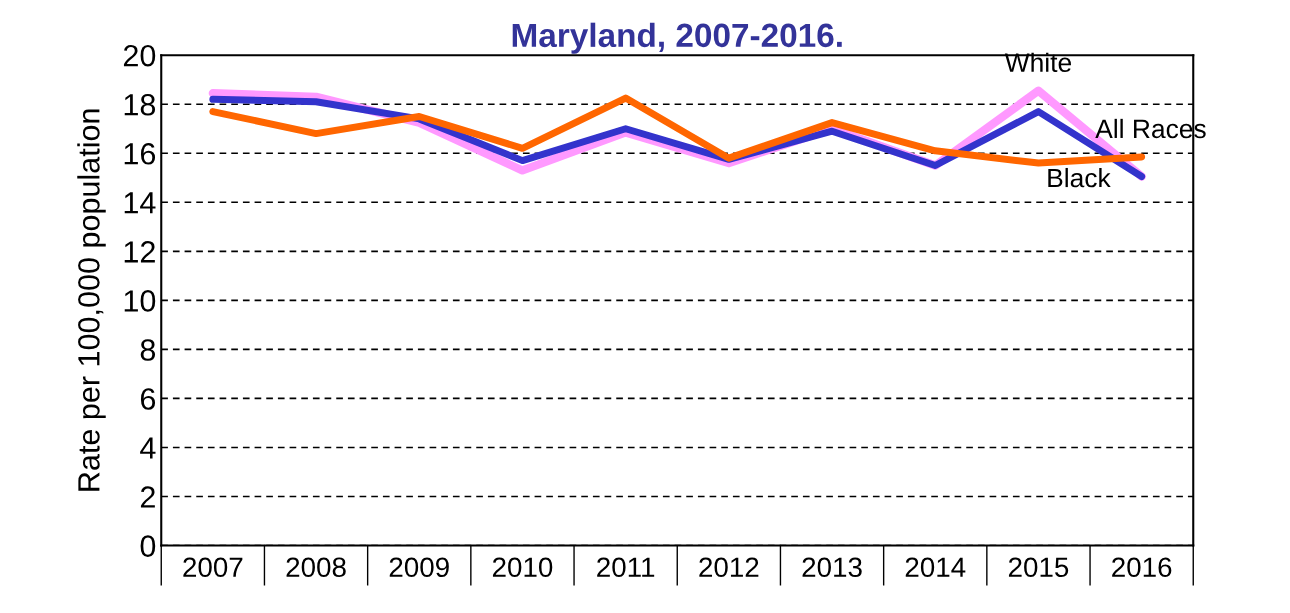  Describe the element at coordinates (147, 497) in the screenshot. I see `y-tick-label: 2` at that location.